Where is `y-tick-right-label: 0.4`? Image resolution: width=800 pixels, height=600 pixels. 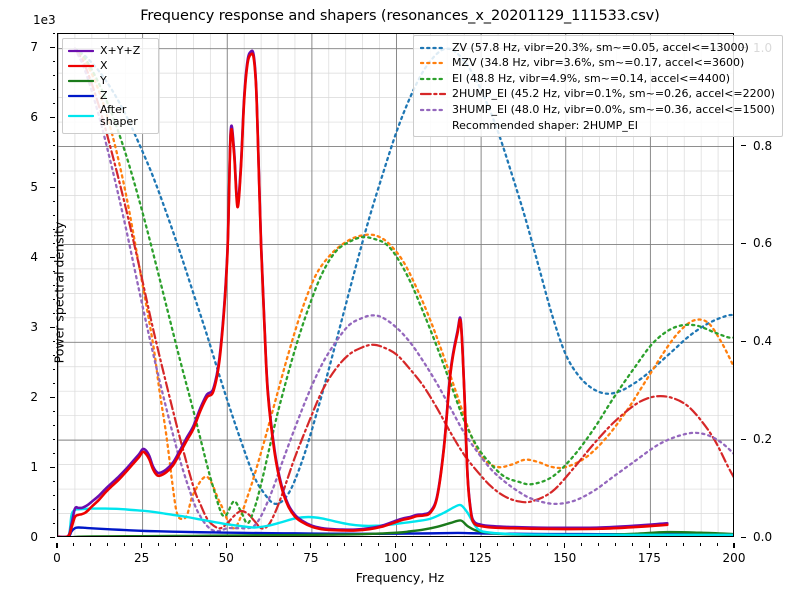
y-tick-right-label: 0.4 is located at coordinates (763, 341).